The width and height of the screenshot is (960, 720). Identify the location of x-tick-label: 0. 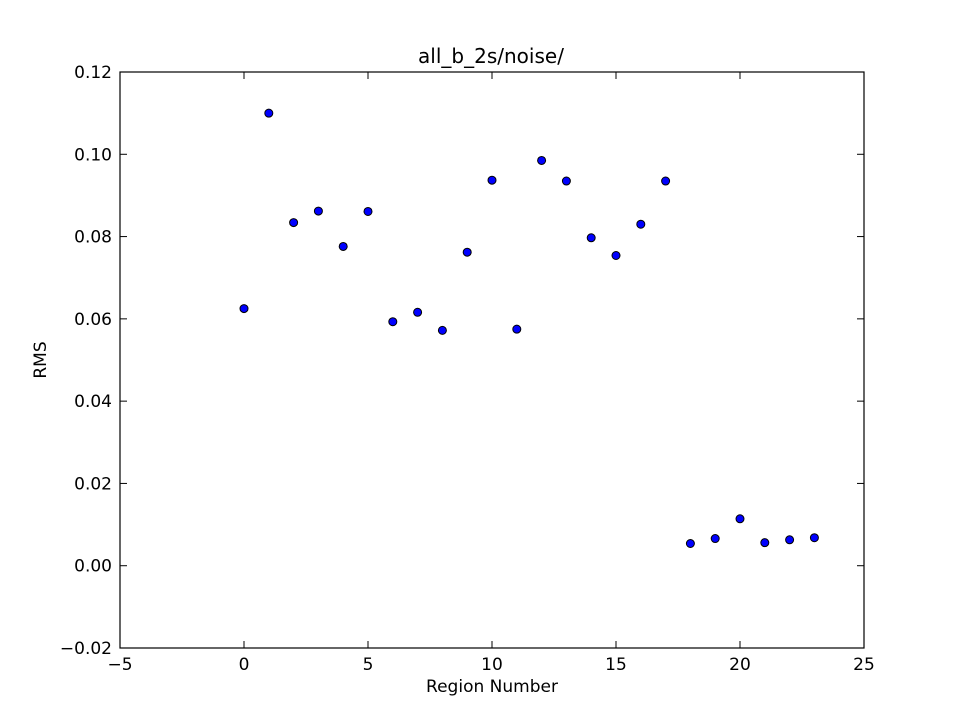
(244, 665).